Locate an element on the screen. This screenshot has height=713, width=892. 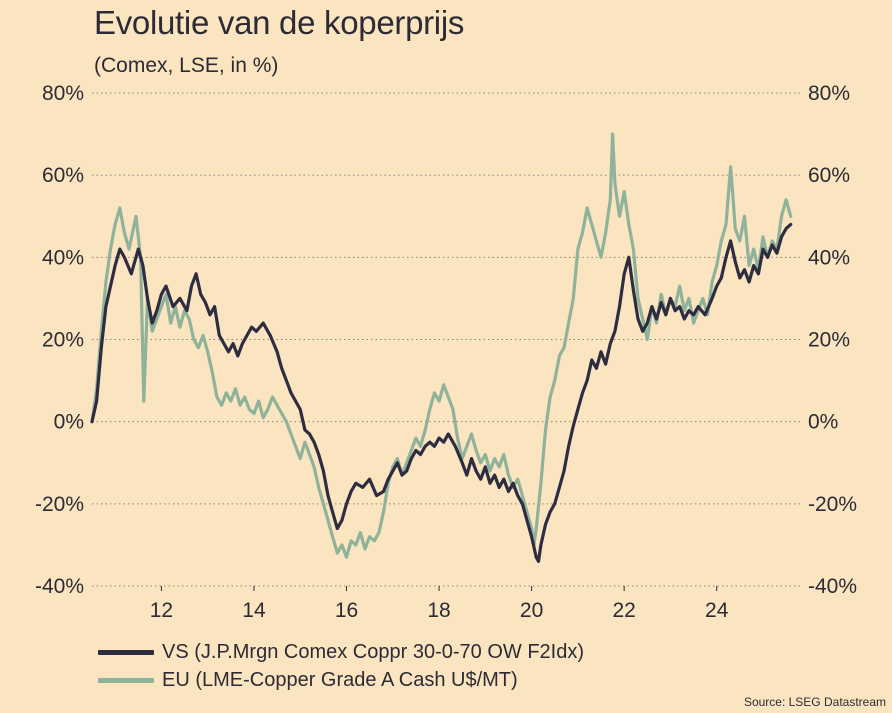
y-tick-label-right: -40% is located at coordinates (832, 586).